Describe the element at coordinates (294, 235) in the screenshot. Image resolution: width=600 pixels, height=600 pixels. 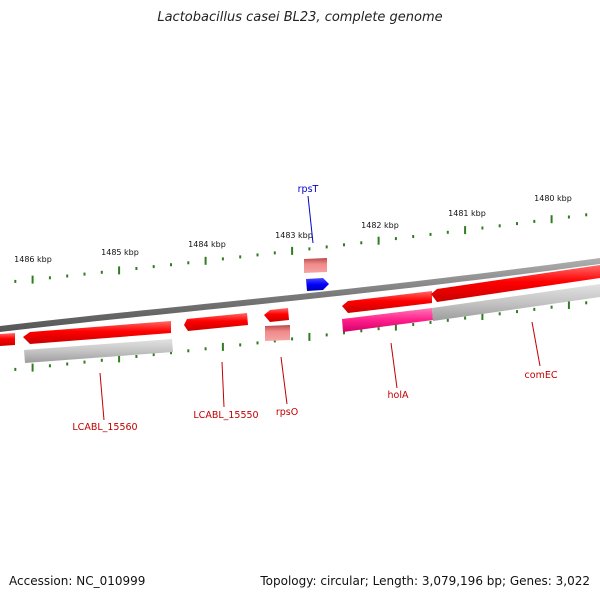
I see `tick-label-1483: 1483 kbp` at that location.